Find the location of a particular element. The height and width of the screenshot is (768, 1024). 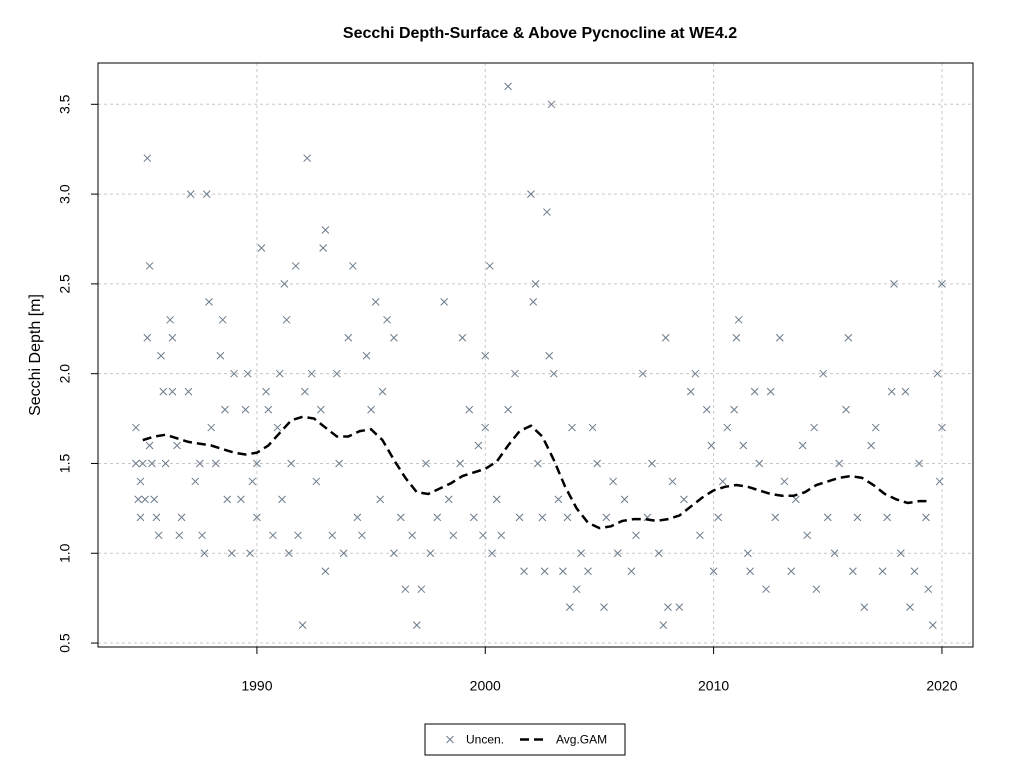

y-tick-label: 0.5 is located at coordinates (65, 643).